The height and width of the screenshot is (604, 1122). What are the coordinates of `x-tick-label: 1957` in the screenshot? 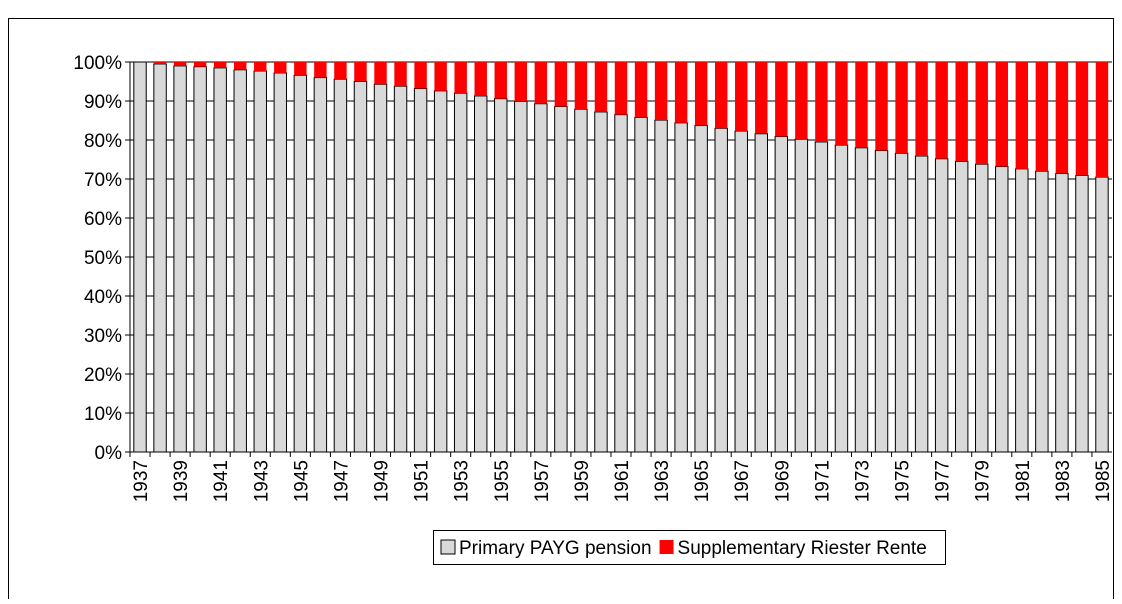 It's located at (542, 481).